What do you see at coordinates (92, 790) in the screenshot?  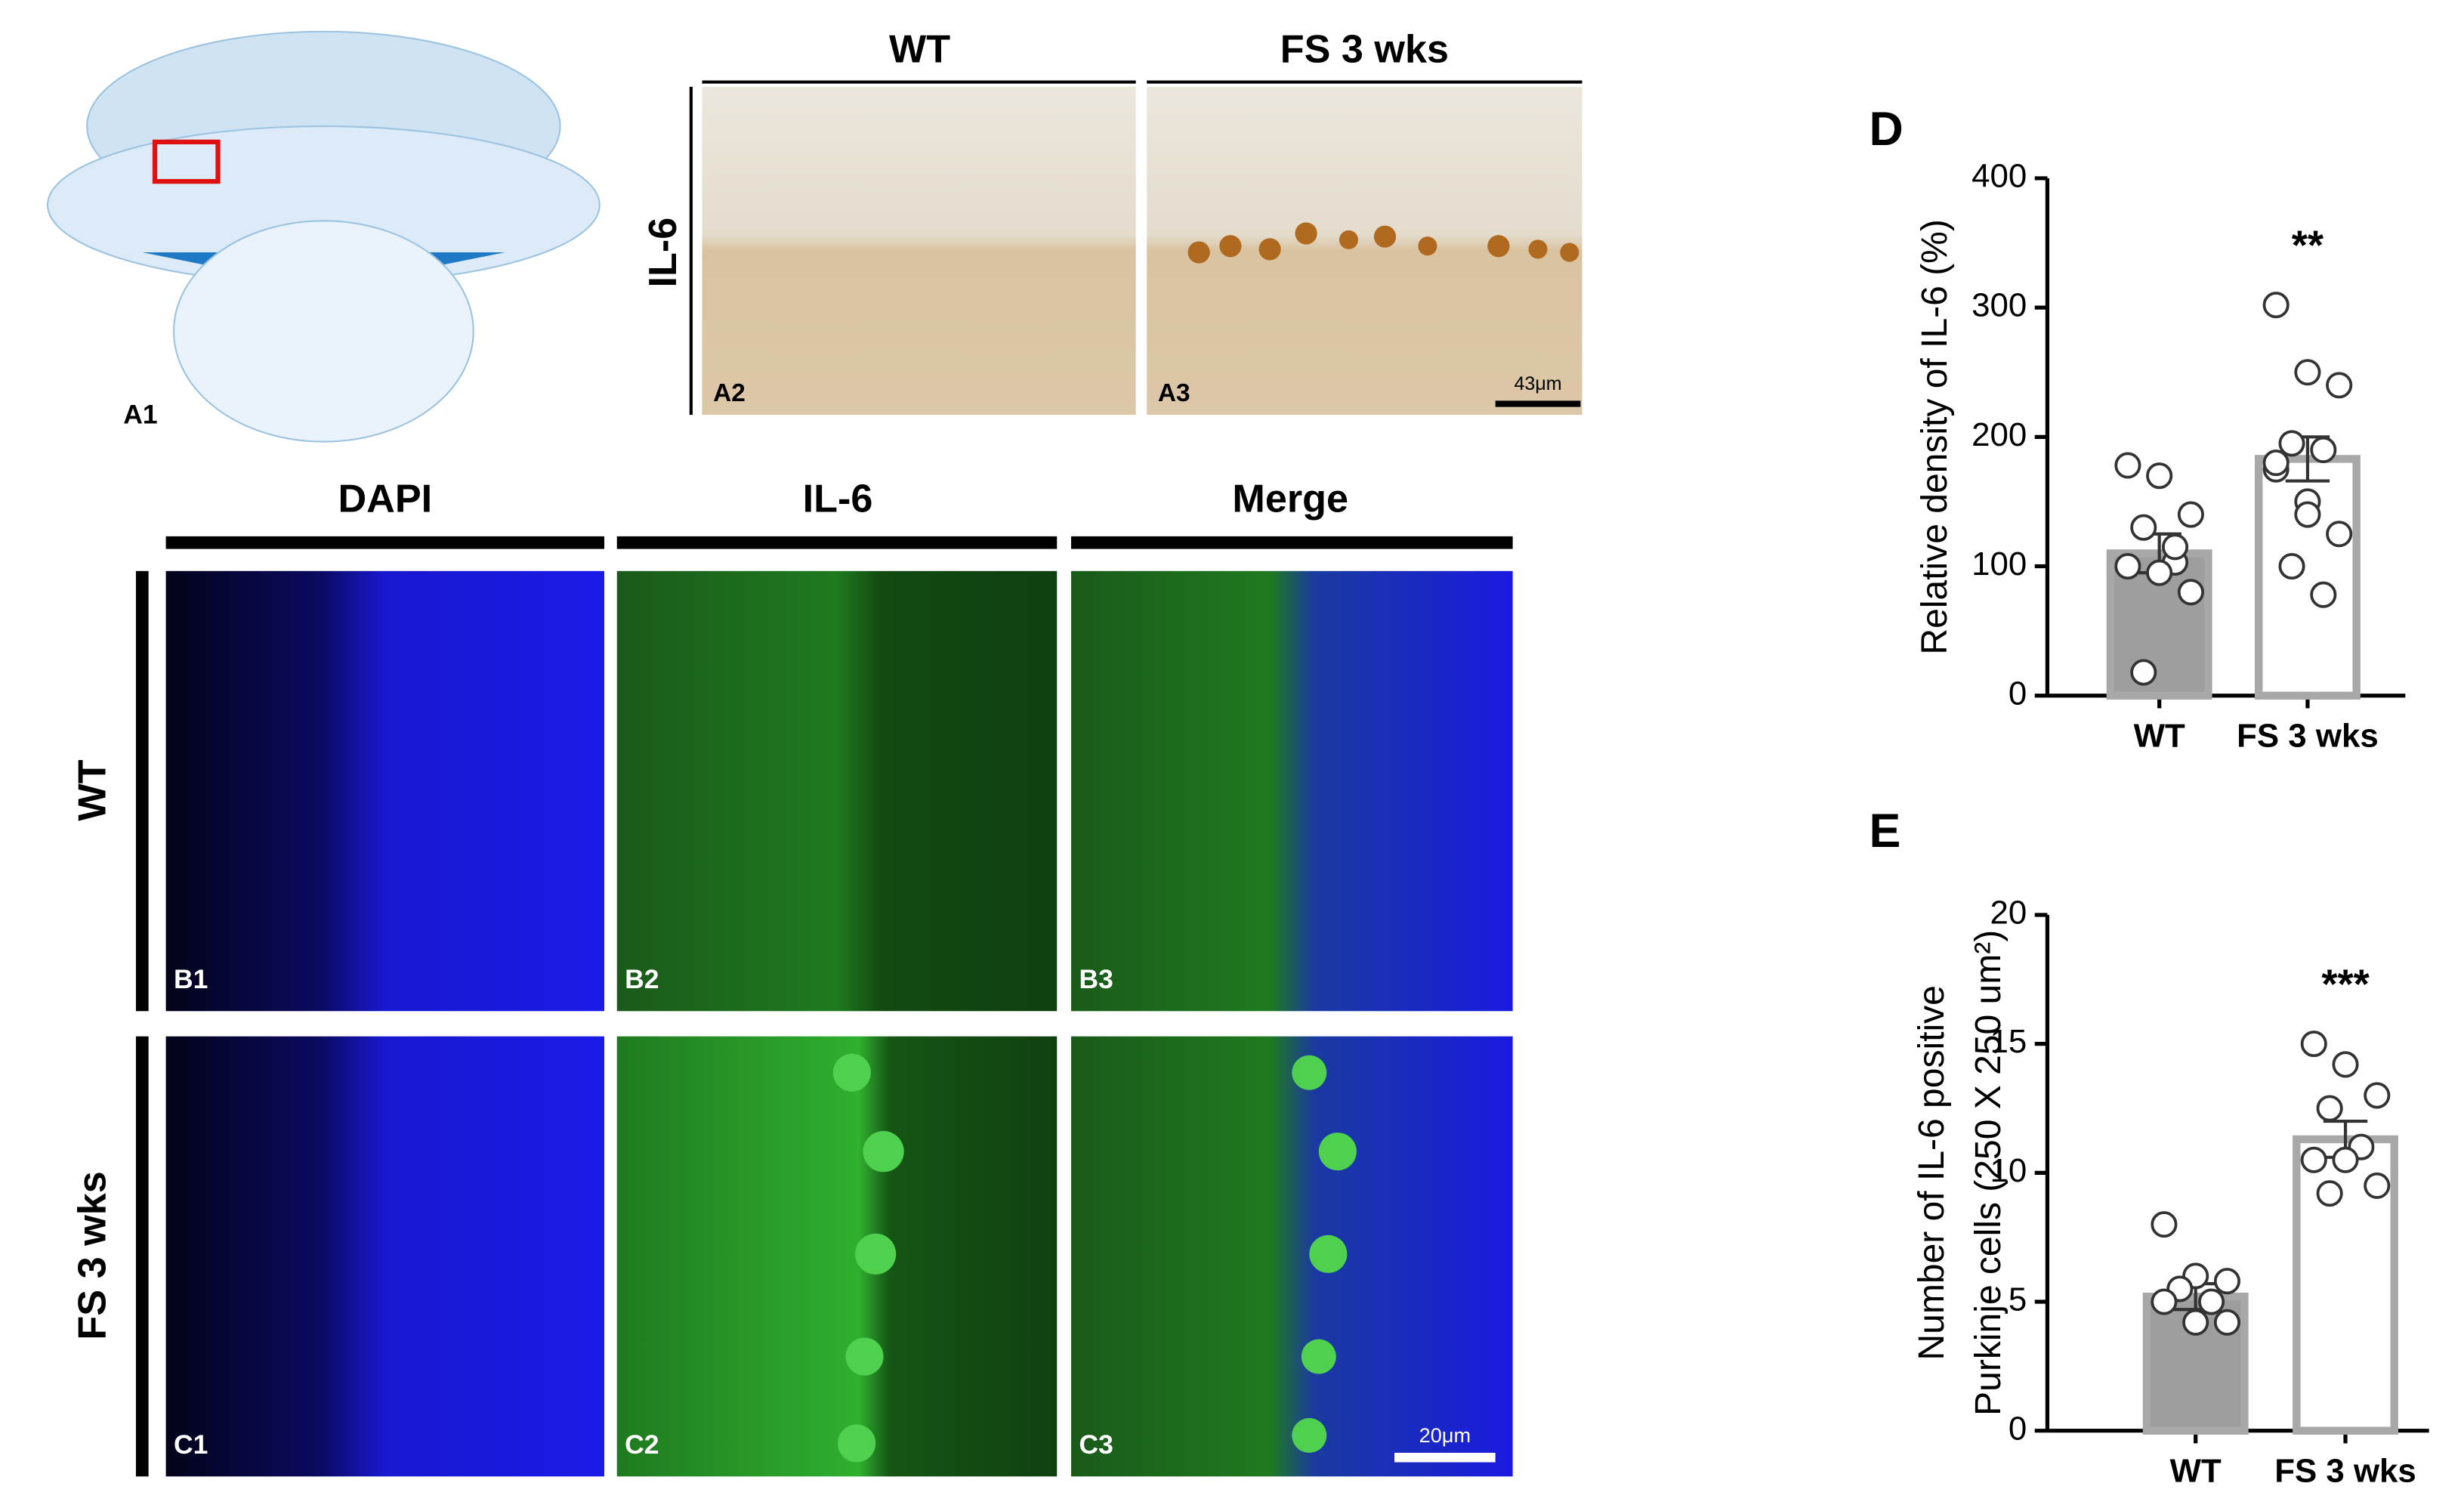 I see `row-label: WT` at bounding box center [92, 790].